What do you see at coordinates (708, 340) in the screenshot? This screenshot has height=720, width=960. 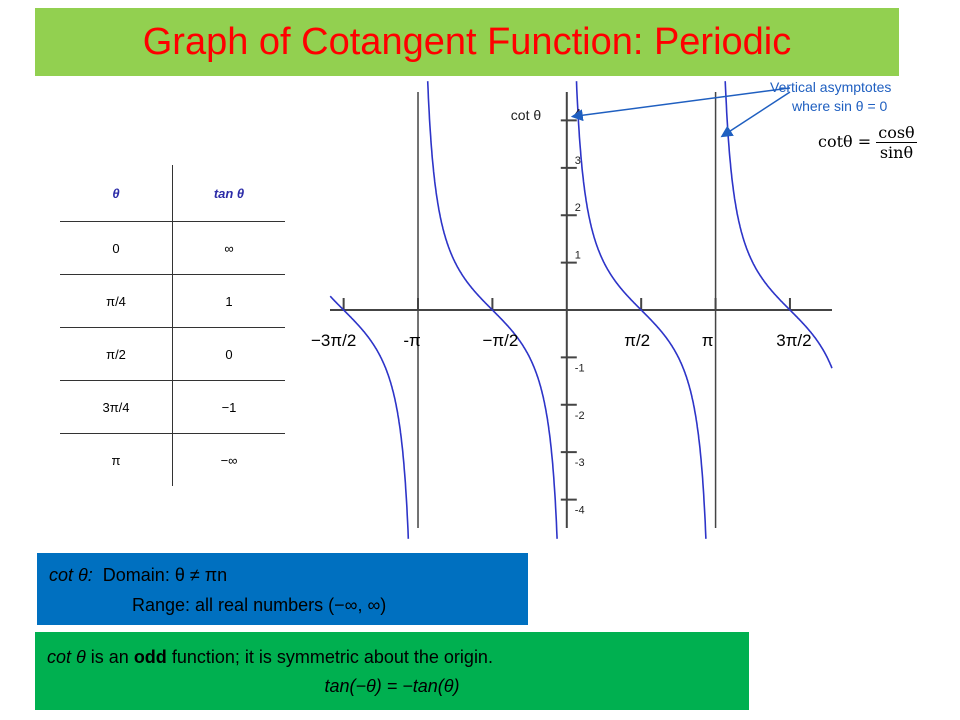 I see `x-tick-label: π` at bounding box center [708, 340].